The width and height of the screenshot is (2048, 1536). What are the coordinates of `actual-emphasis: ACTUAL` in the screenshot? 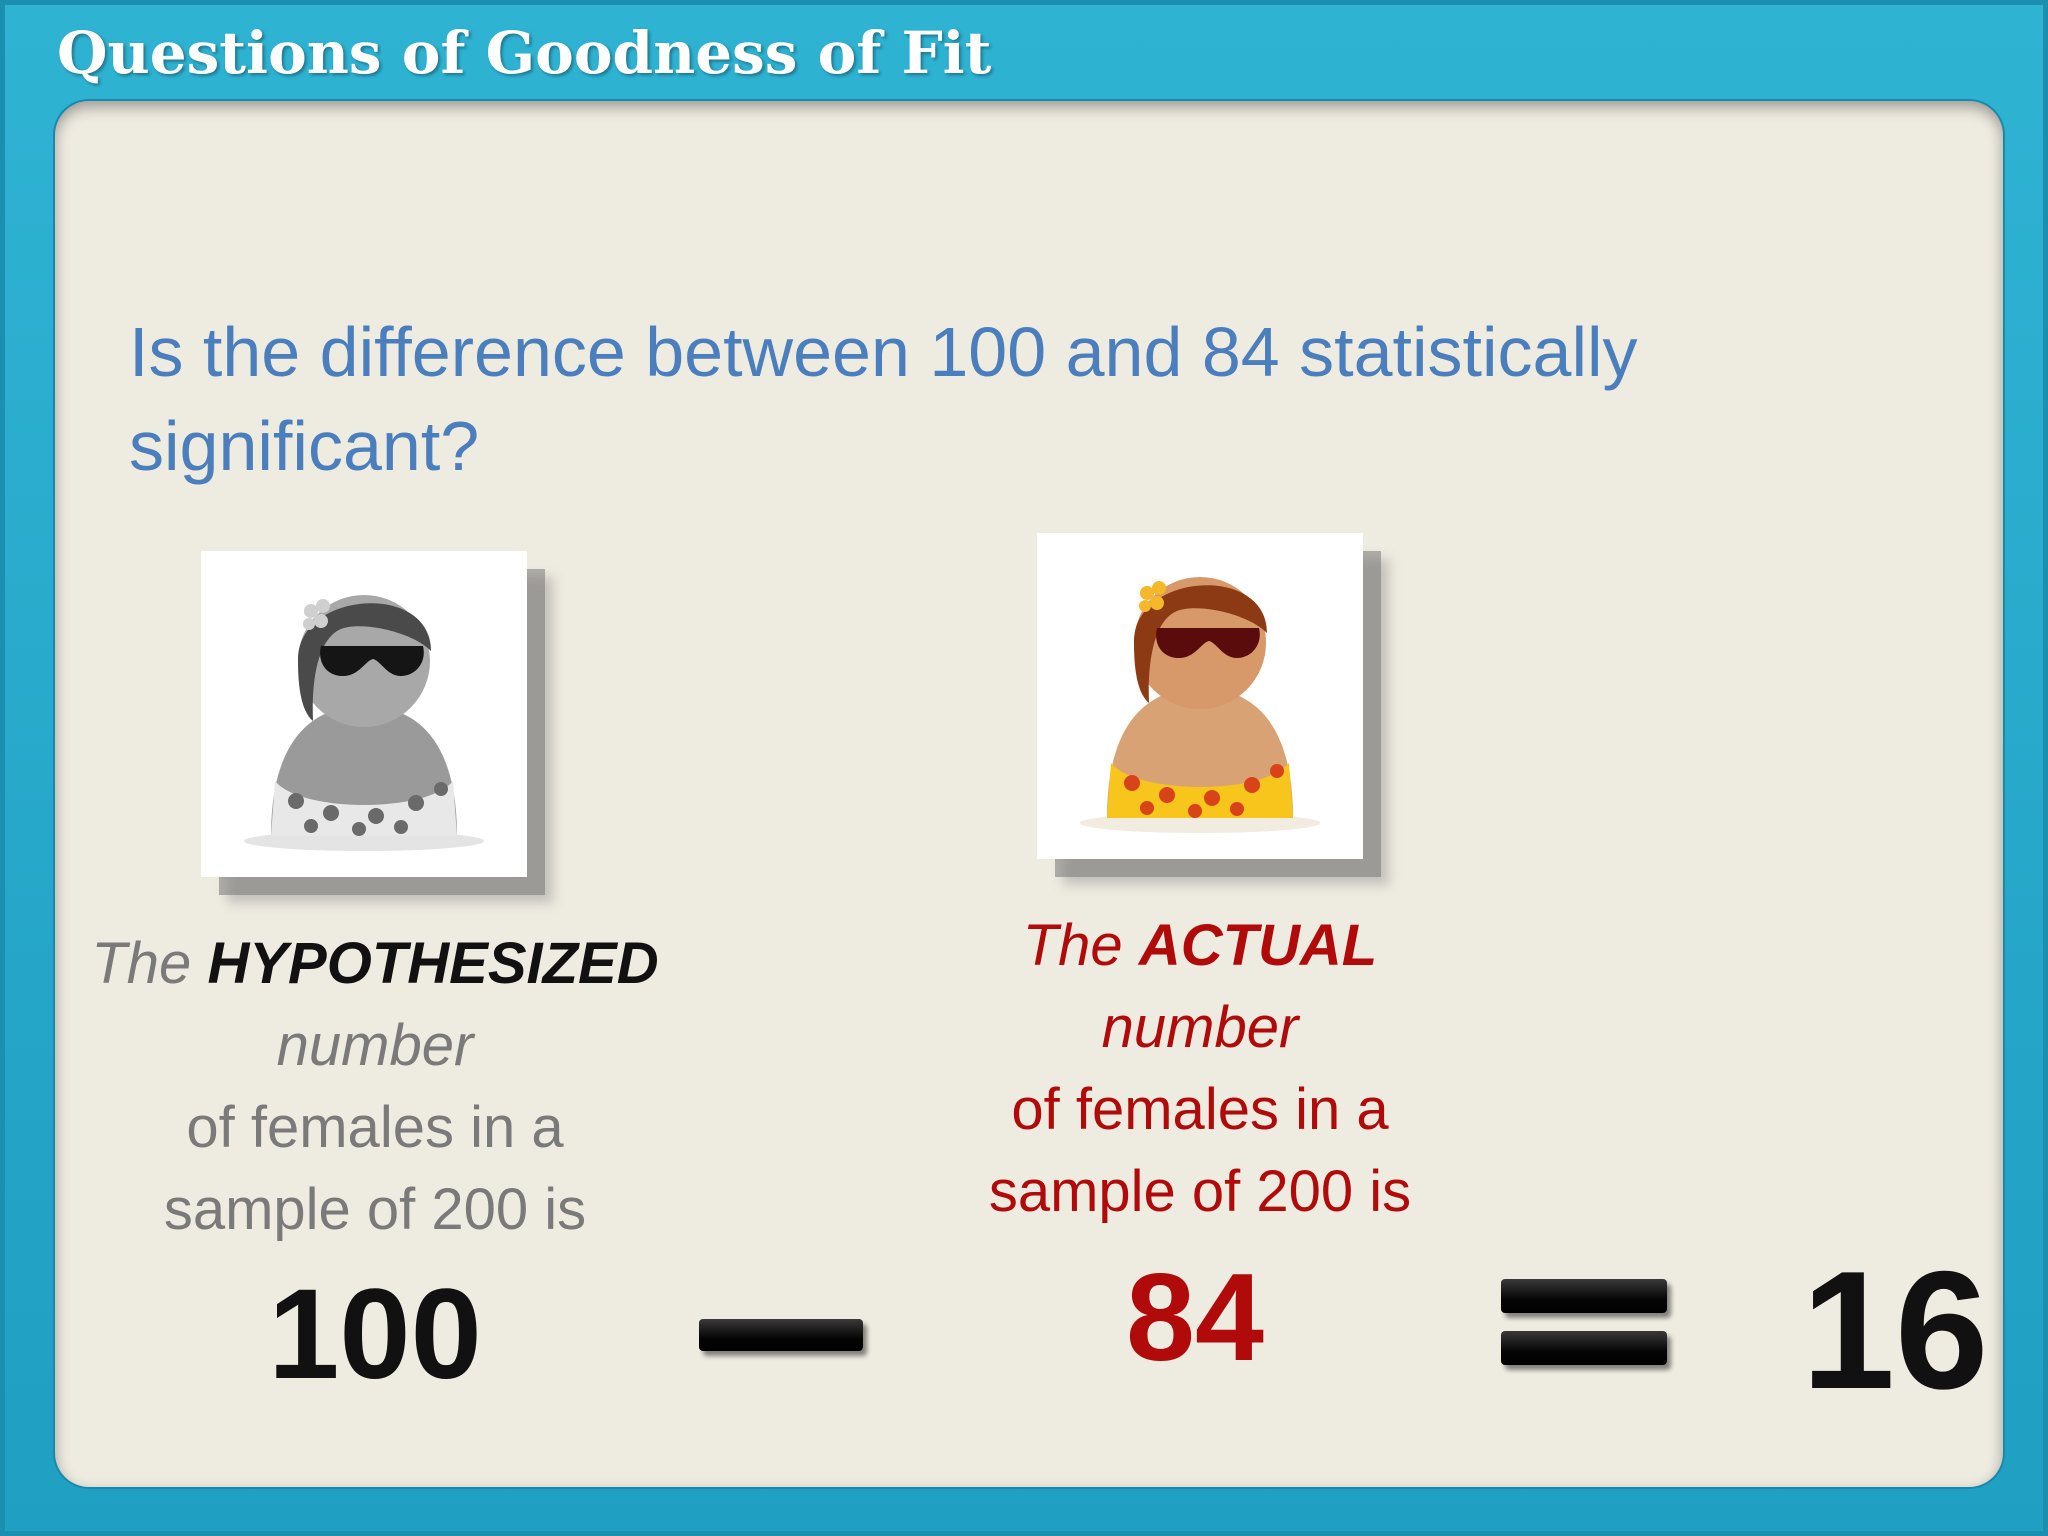 It's located at (1258, 945).